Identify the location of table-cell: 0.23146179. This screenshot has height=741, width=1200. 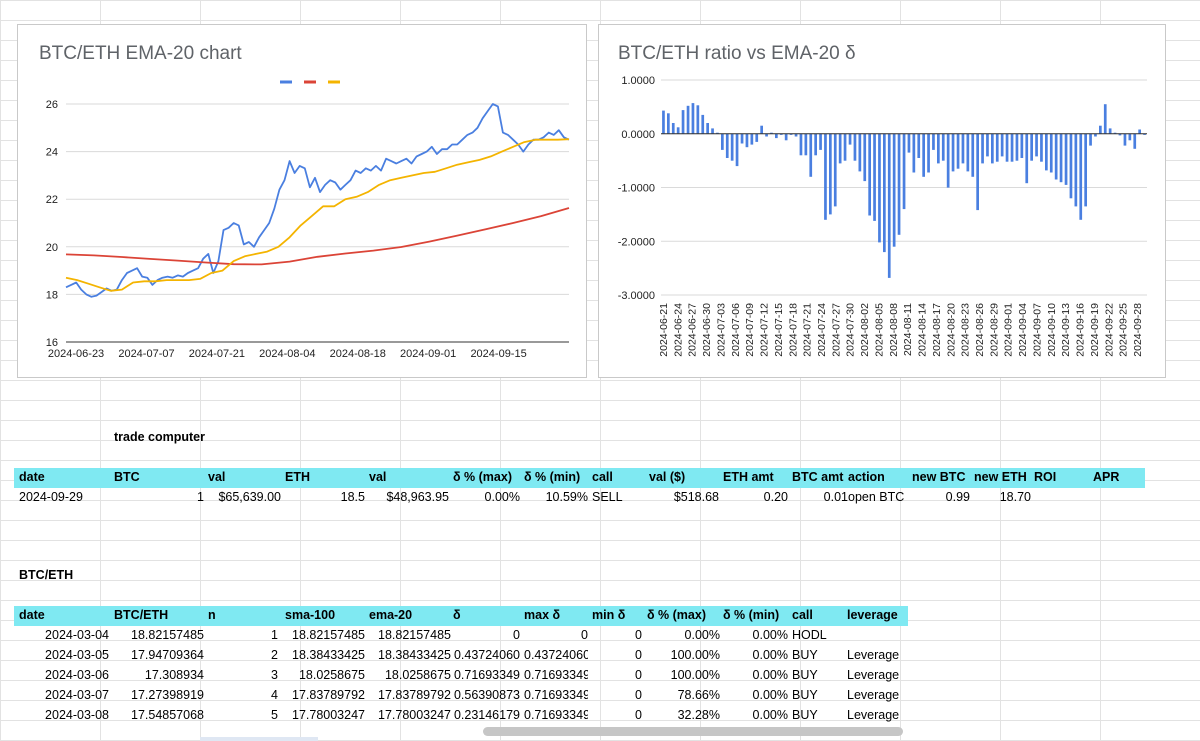
(486, 715).